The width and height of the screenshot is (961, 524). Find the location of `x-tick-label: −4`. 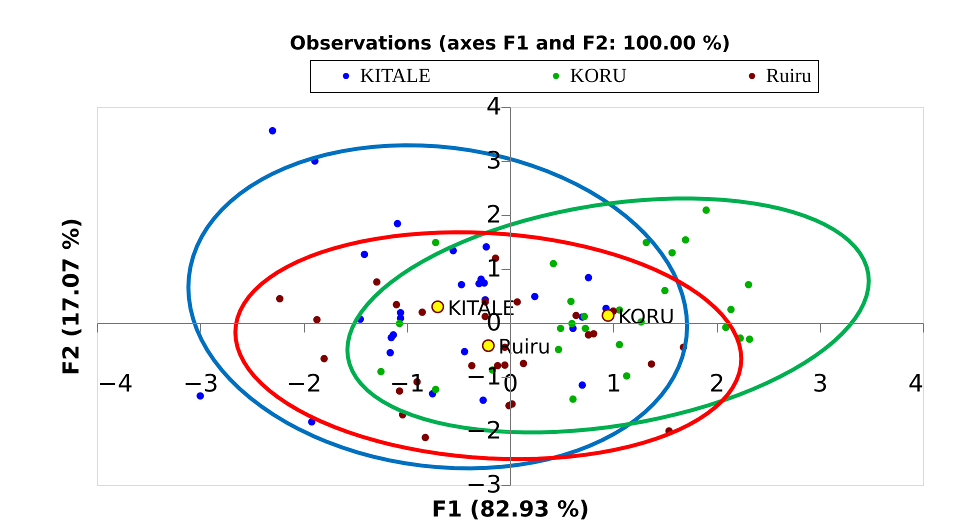

x-tick-label: −4 is located at coordinates (115, 384).